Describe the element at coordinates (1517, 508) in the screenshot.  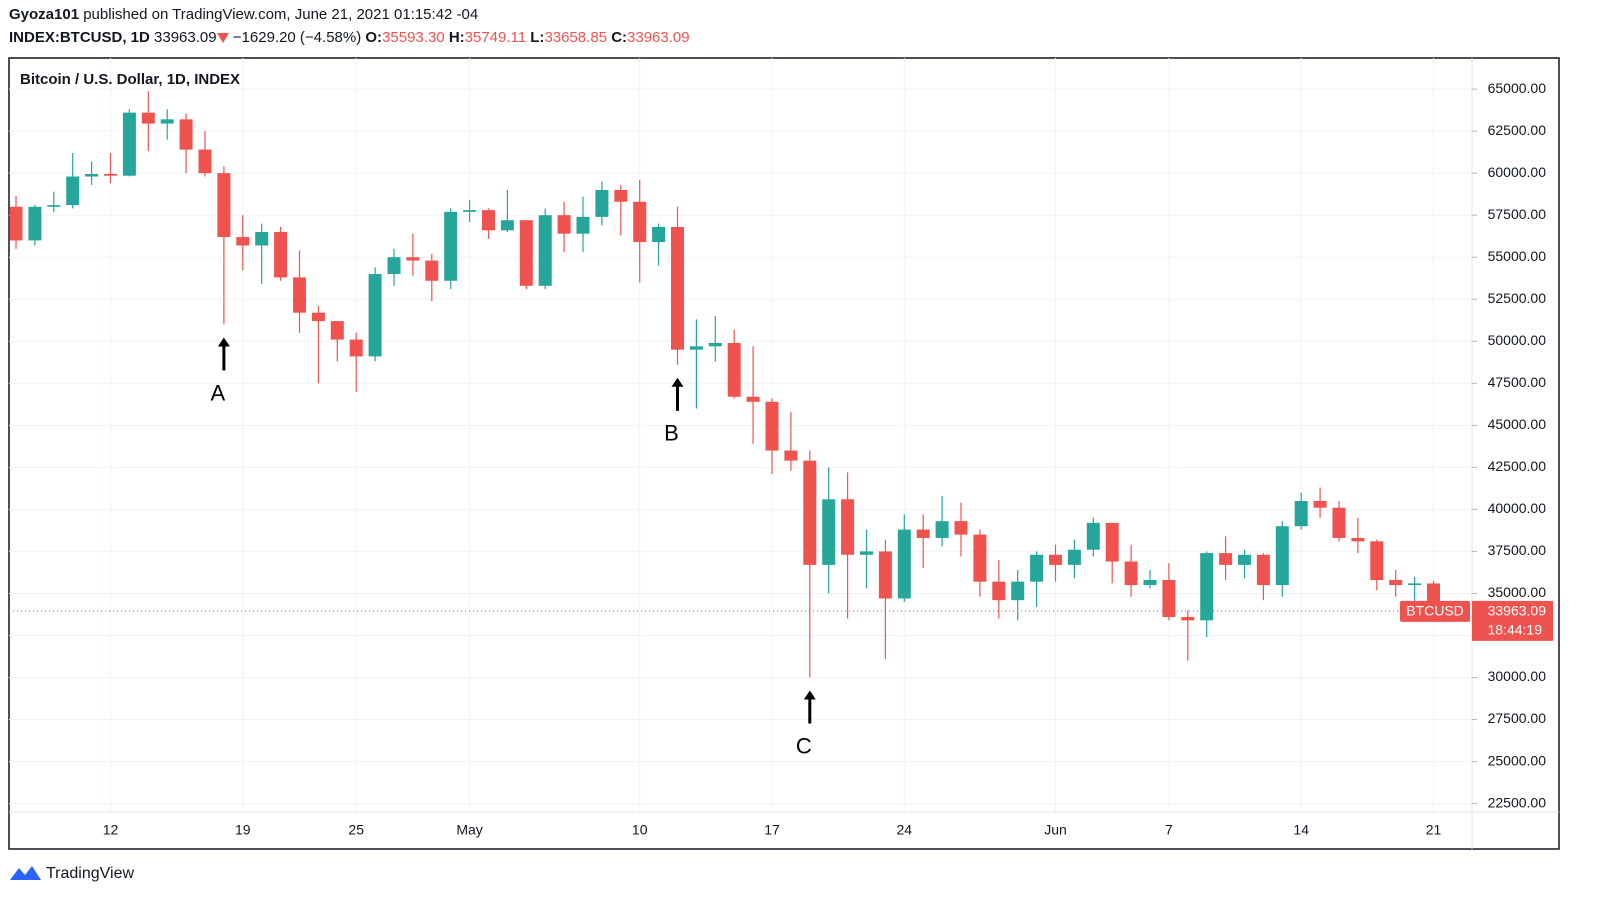
I see `y-tick-label: 40000.00` at that location.